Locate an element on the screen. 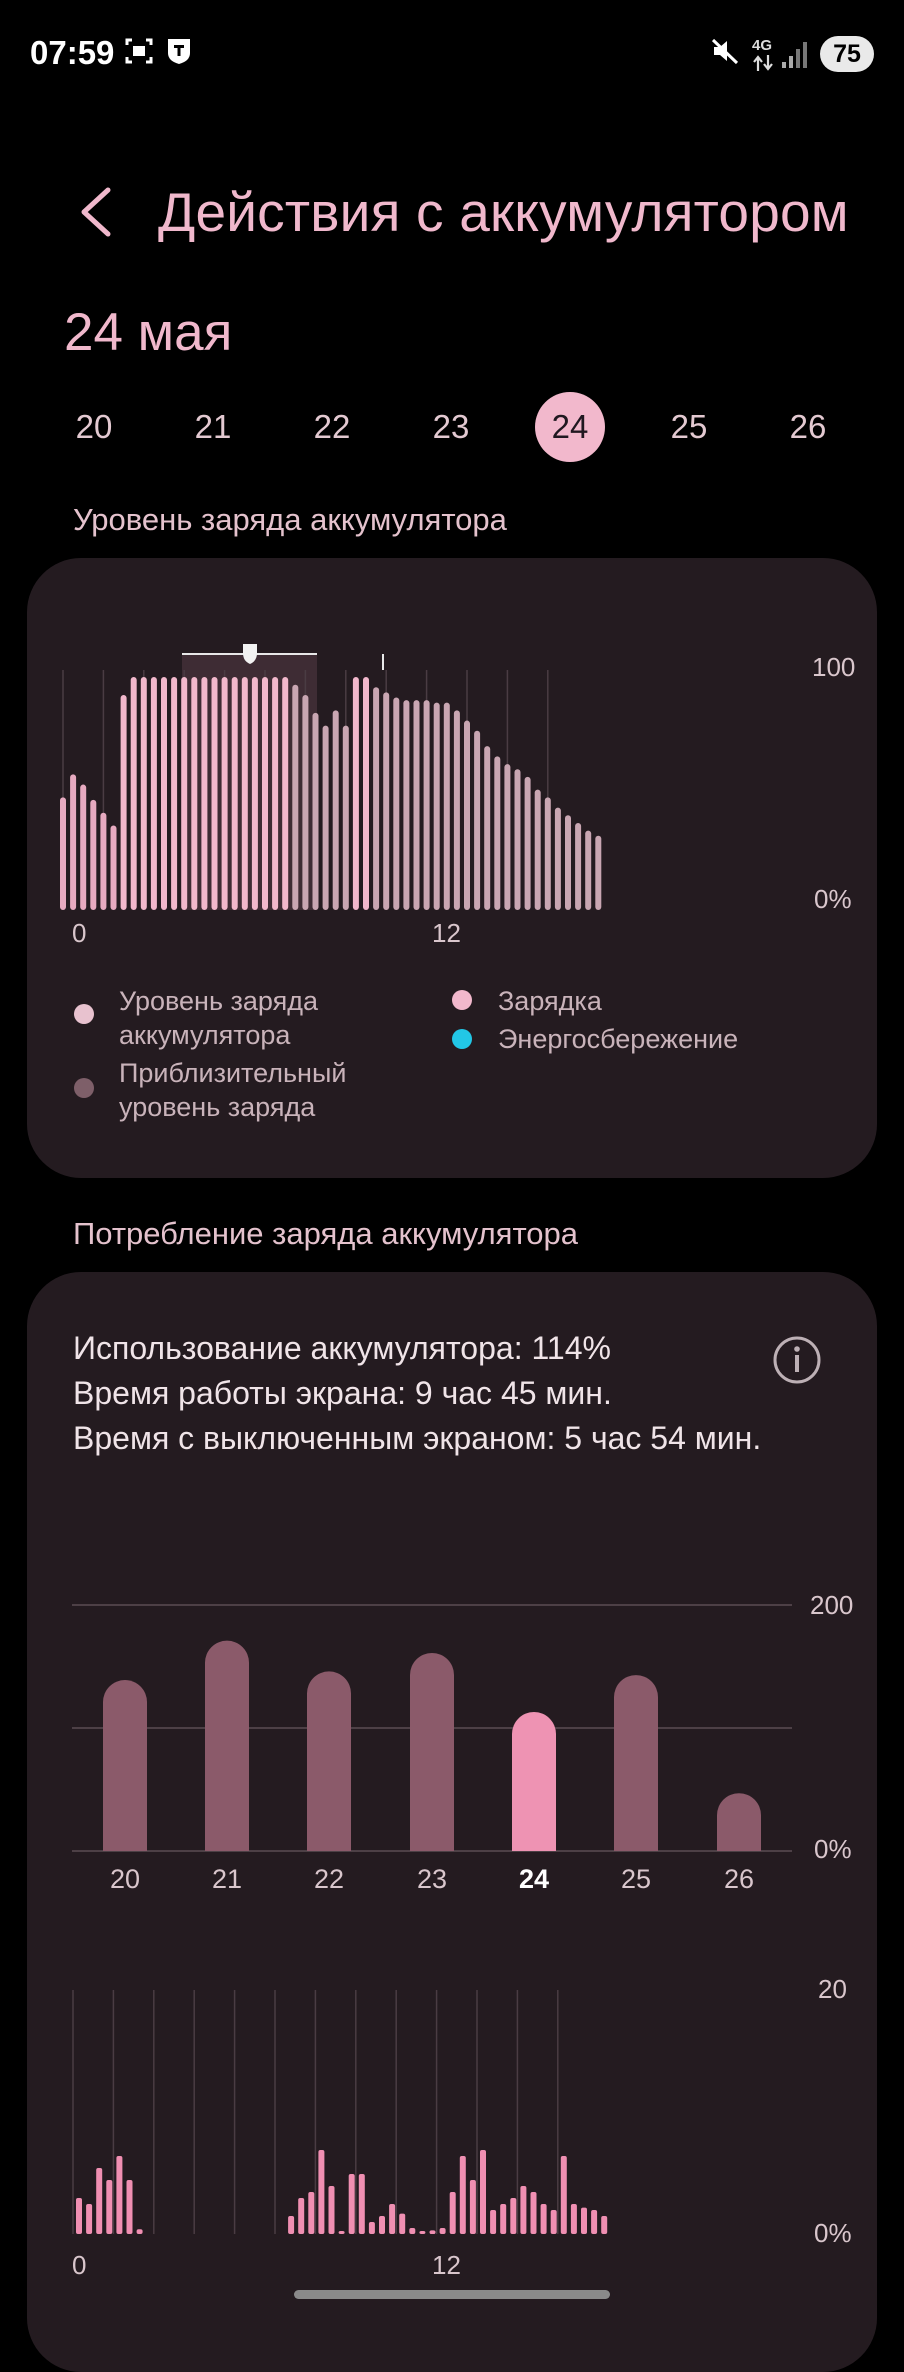 The height and width of the screenshot is (2372, 904). daily-consumption-chart is located at coordinates (432, 1728).